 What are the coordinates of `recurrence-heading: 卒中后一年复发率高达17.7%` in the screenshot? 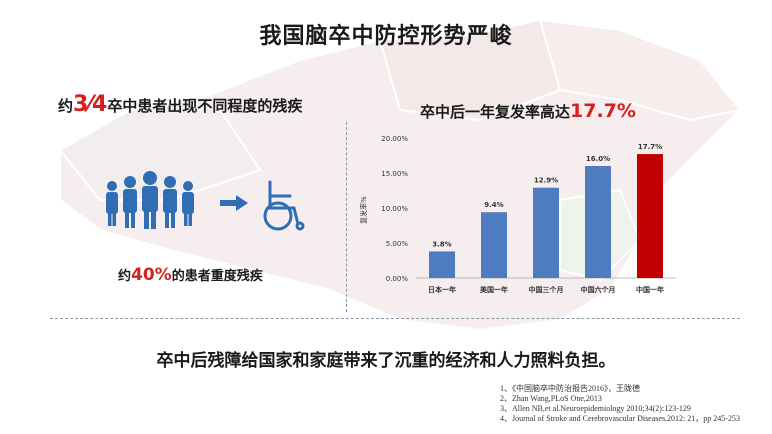 It's located at (528, 111).